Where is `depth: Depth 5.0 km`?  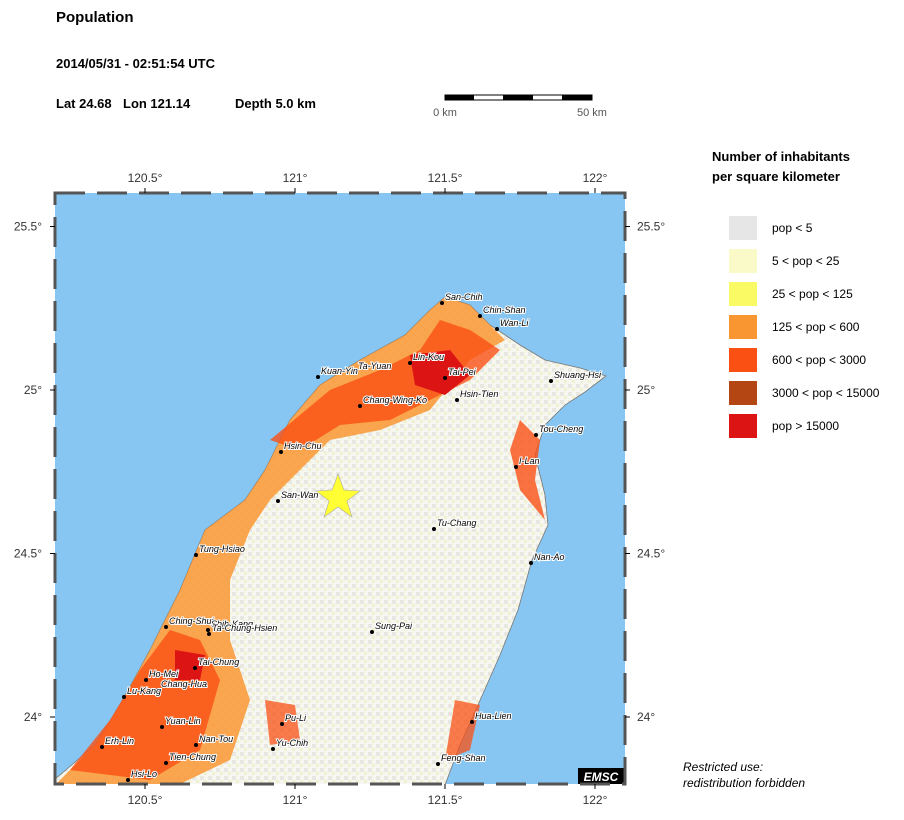
depth: Depth 5.0 km is located at coordinates (275, 103).